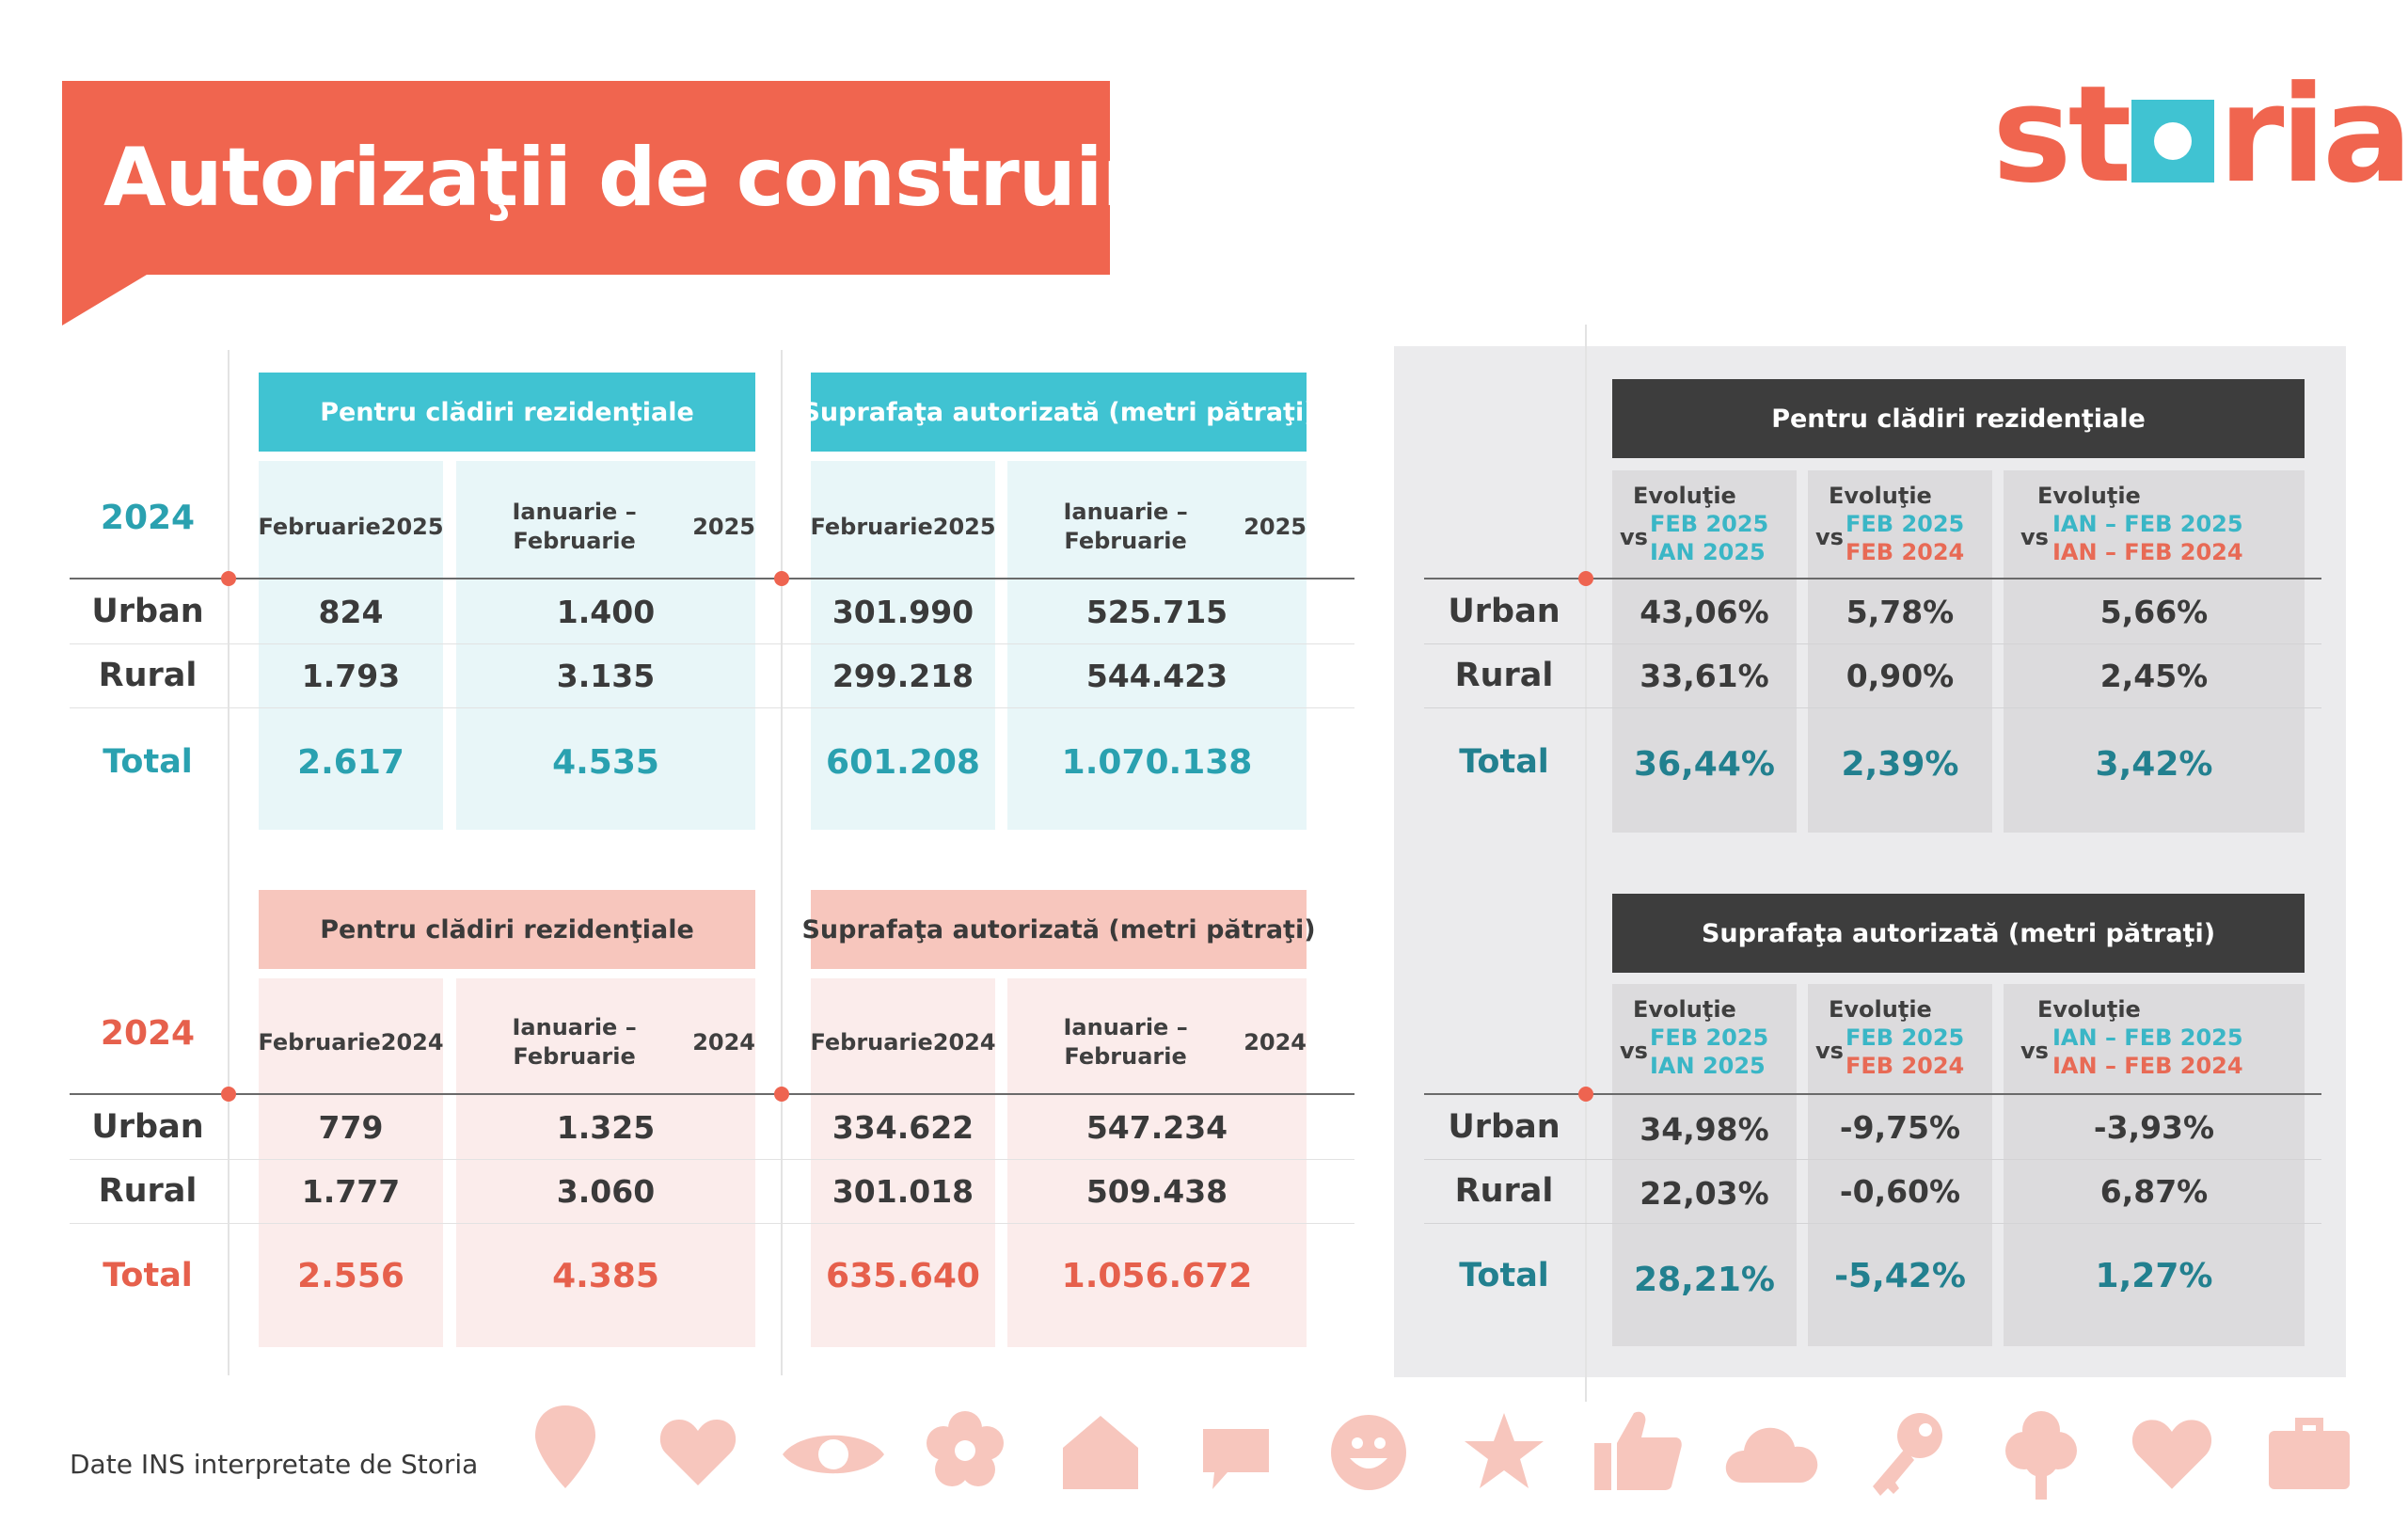  Describe the element at coordinates (2148, 1038) in the screenshot. I see `period-a: IAN – FEB 2025` at that location.